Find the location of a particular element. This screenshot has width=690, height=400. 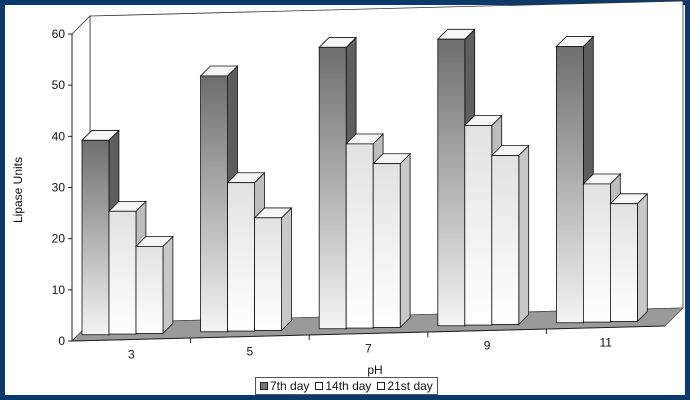

y-tick-label: 10 is located at coordinates (59, 290).